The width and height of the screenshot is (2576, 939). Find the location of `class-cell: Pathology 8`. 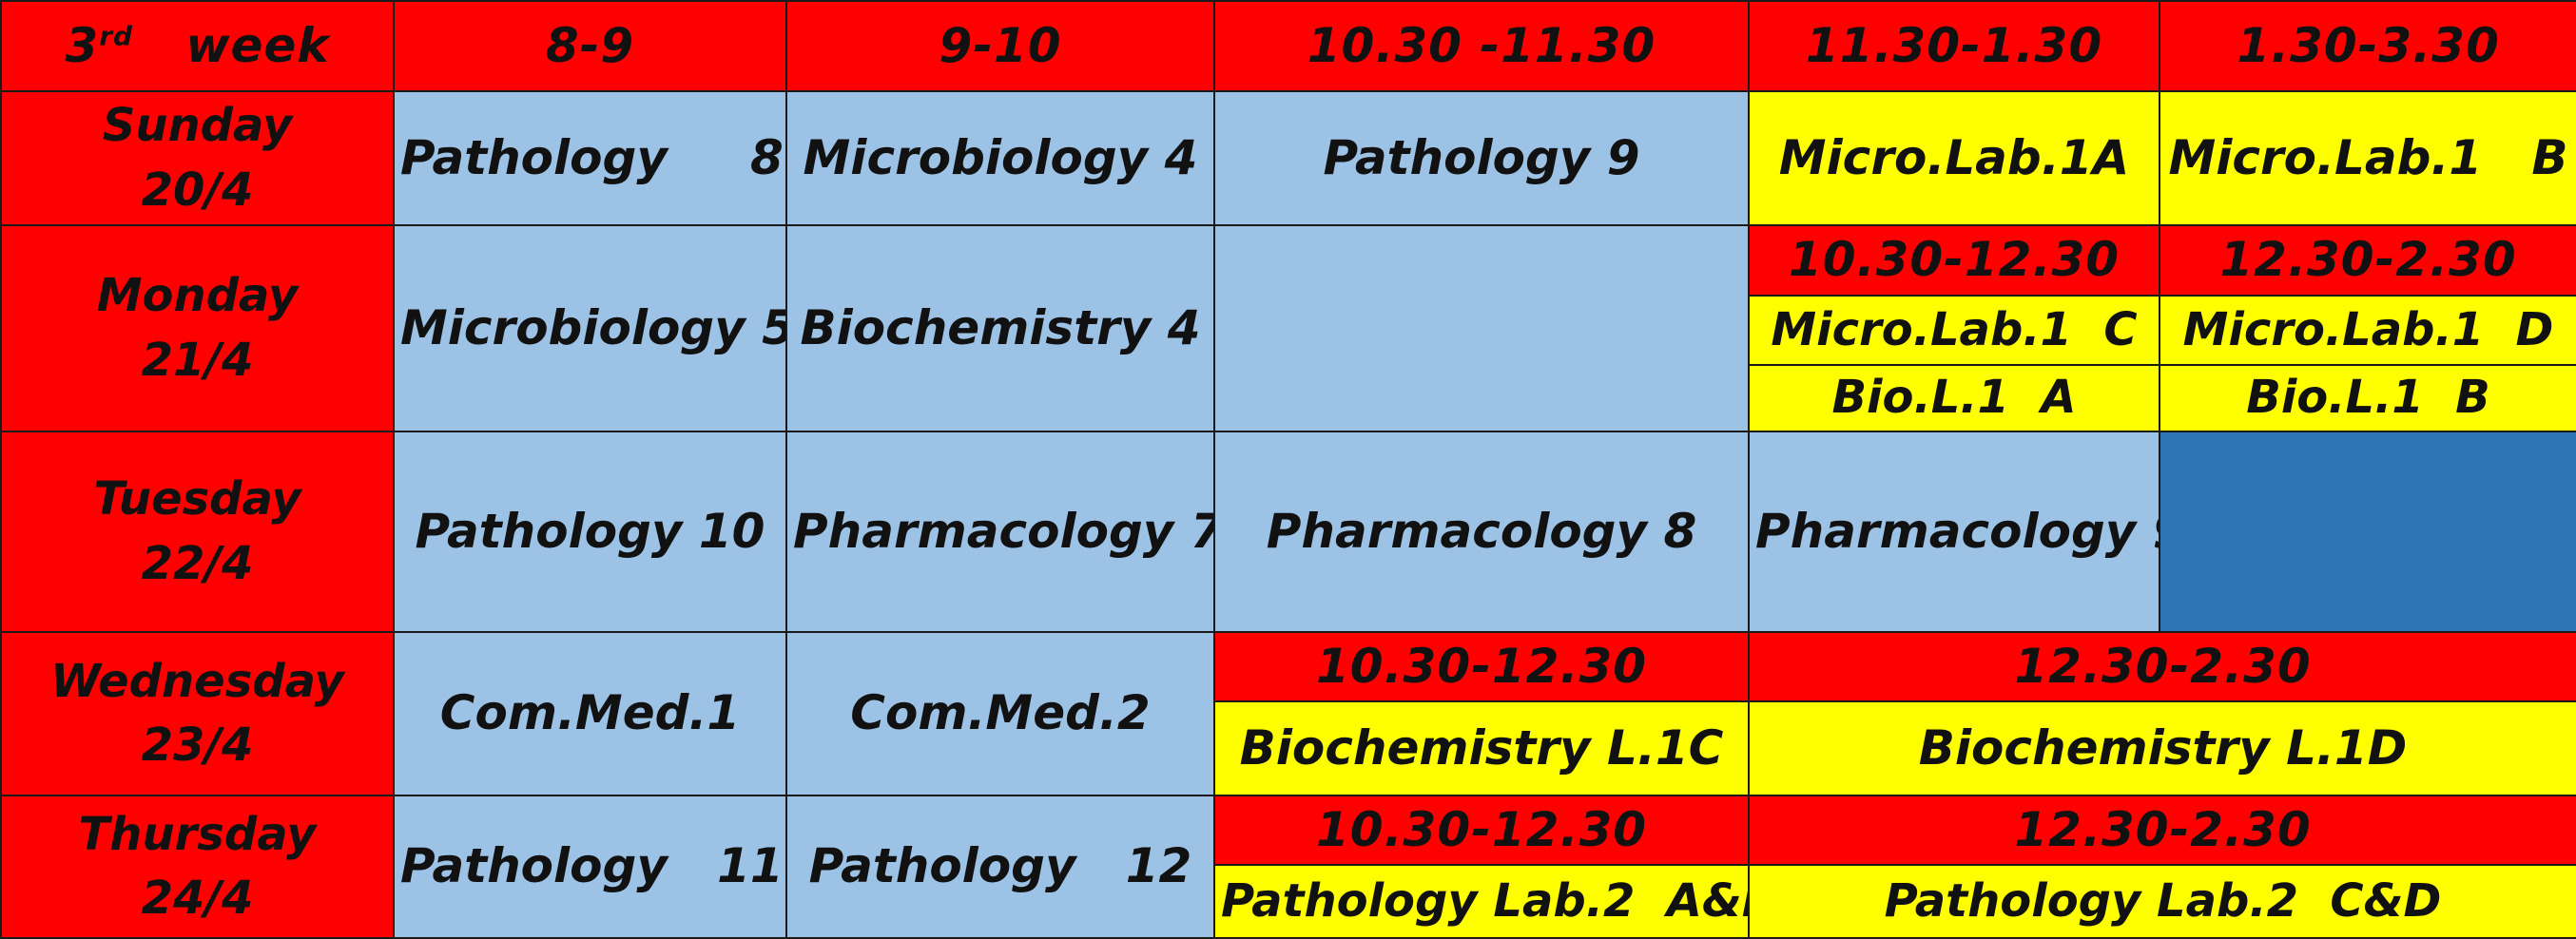

class-cell: Pathology 8 is located at coordinates (590, 158).